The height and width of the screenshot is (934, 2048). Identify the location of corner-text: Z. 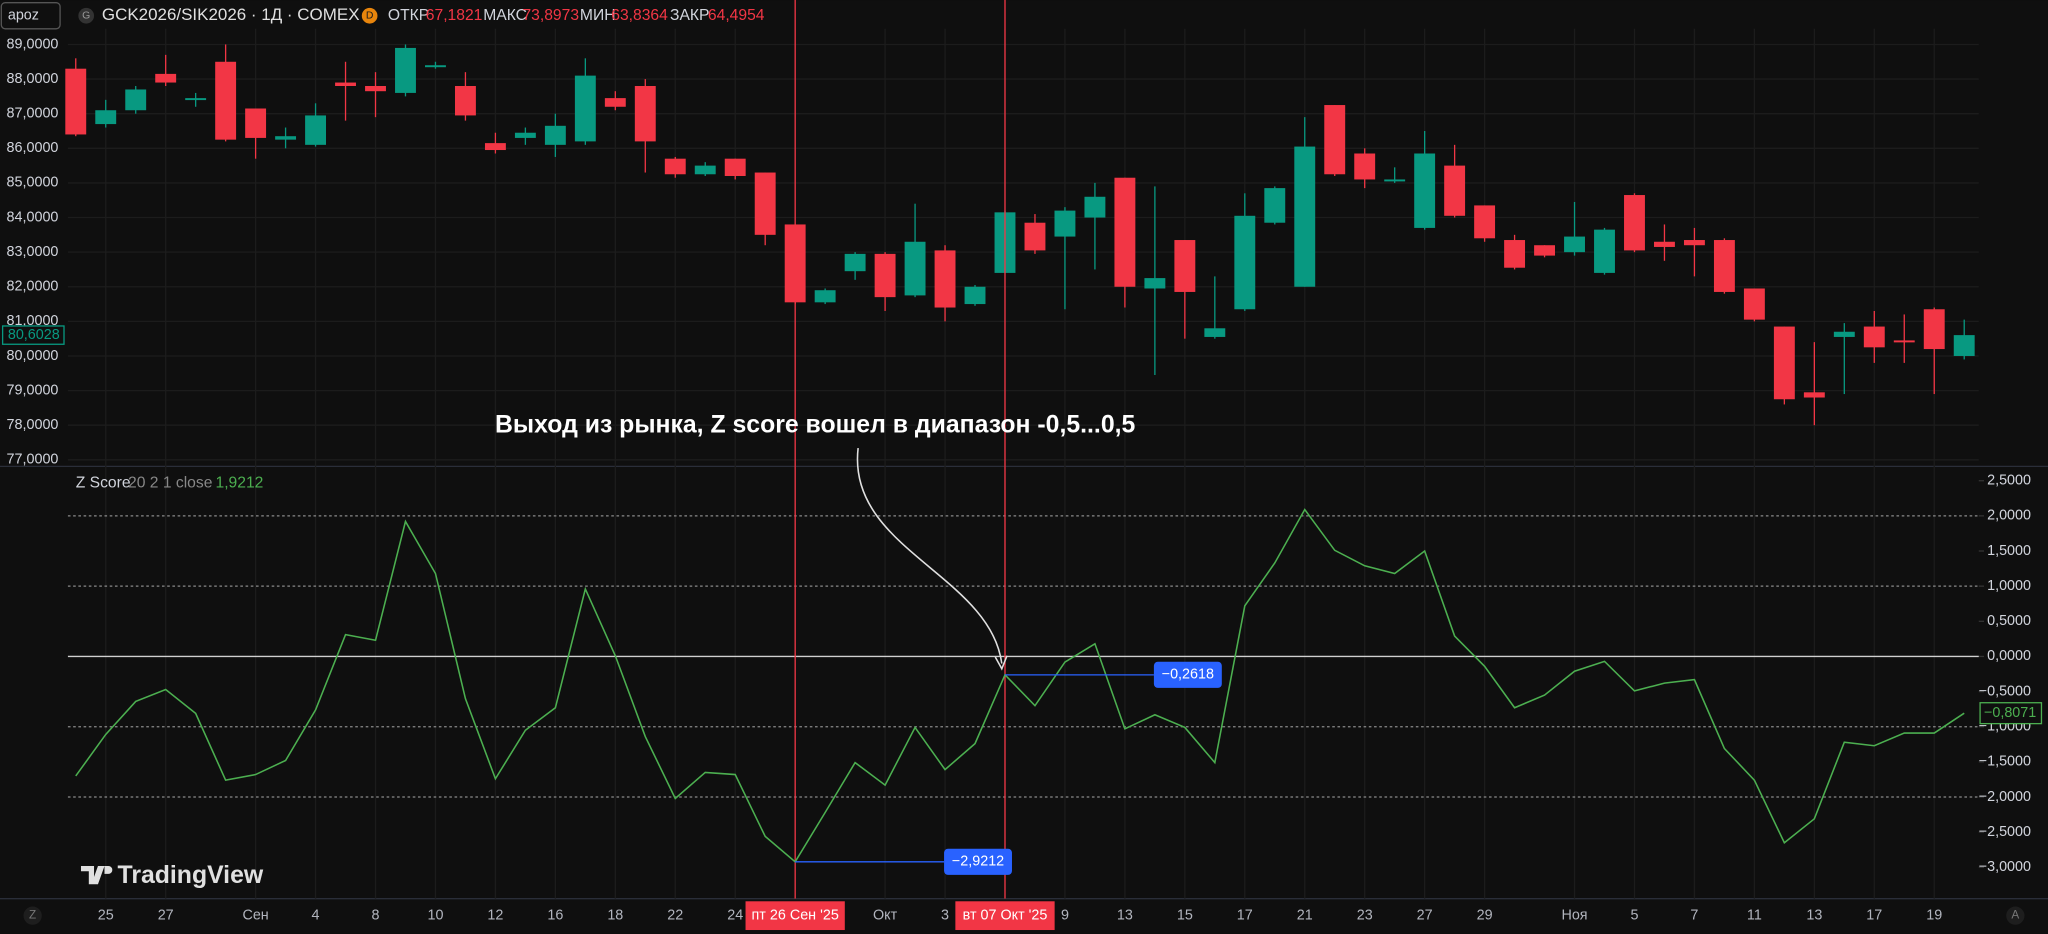
(32, 915).